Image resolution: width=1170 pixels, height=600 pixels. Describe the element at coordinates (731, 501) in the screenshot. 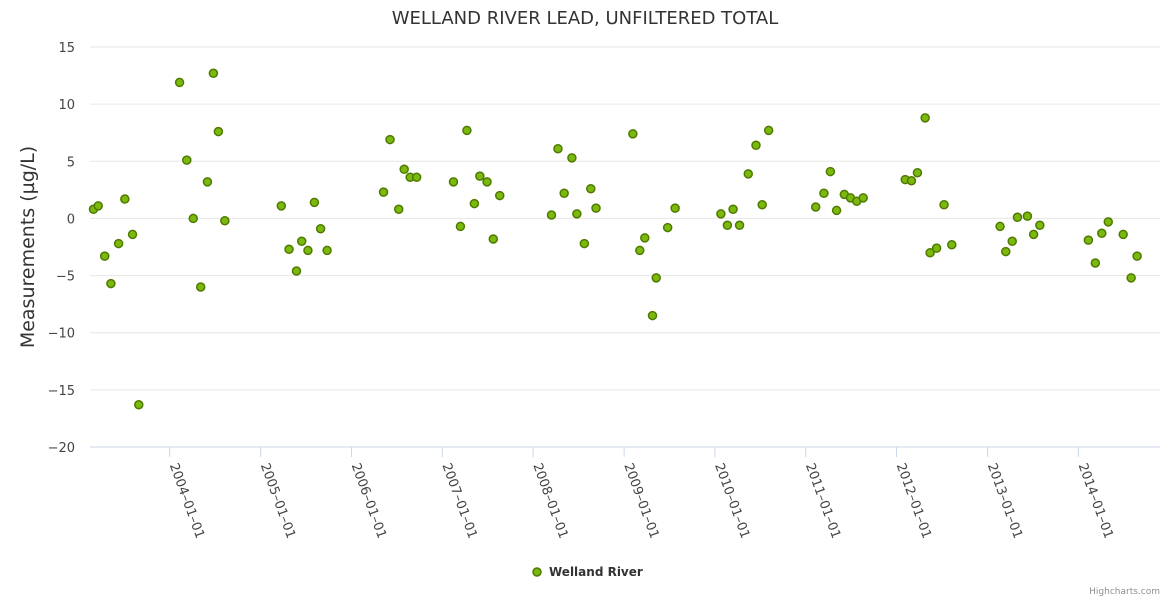

I see `x-tick-label: 2010–01–01` at that location.